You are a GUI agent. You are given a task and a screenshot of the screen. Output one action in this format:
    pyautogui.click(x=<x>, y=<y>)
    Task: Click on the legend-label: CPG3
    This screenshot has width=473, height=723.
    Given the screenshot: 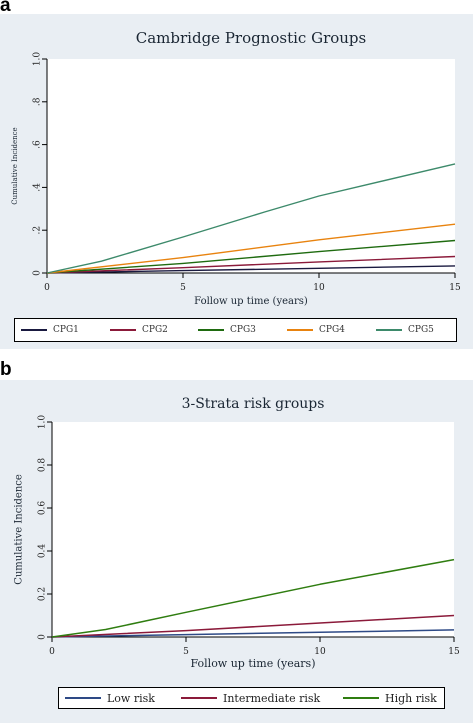 What is the action you would take?
    pyautogui.click(x=243, y=330)
    